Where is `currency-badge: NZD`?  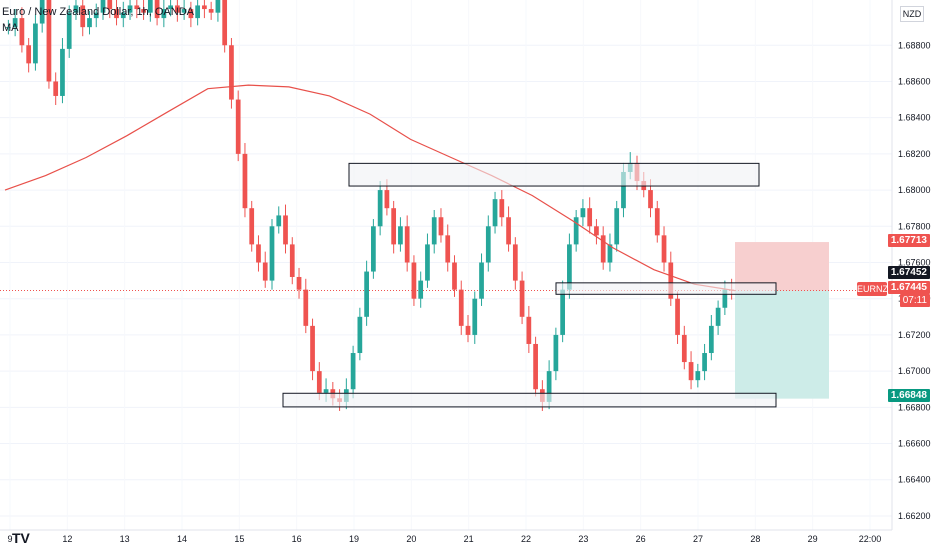
currency-badge: NZD is located at coordinates (912, 14).